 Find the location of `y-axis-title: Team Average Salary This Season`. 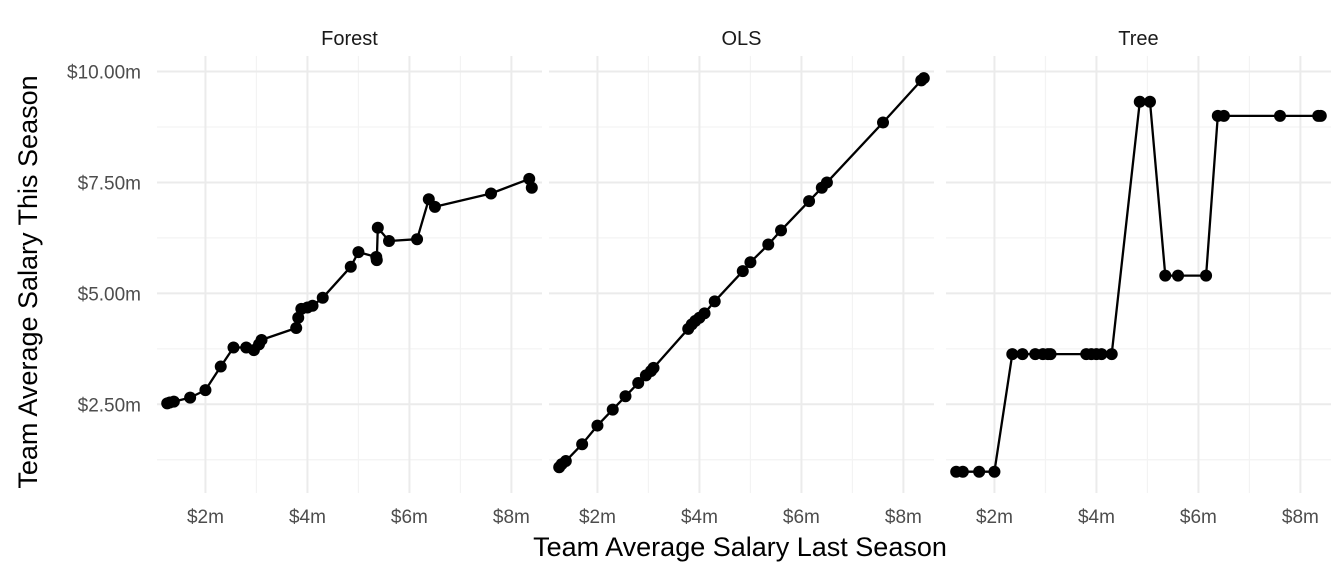

y-axis-title: Team Average Salary This Season is located at coordinates (28, 281).